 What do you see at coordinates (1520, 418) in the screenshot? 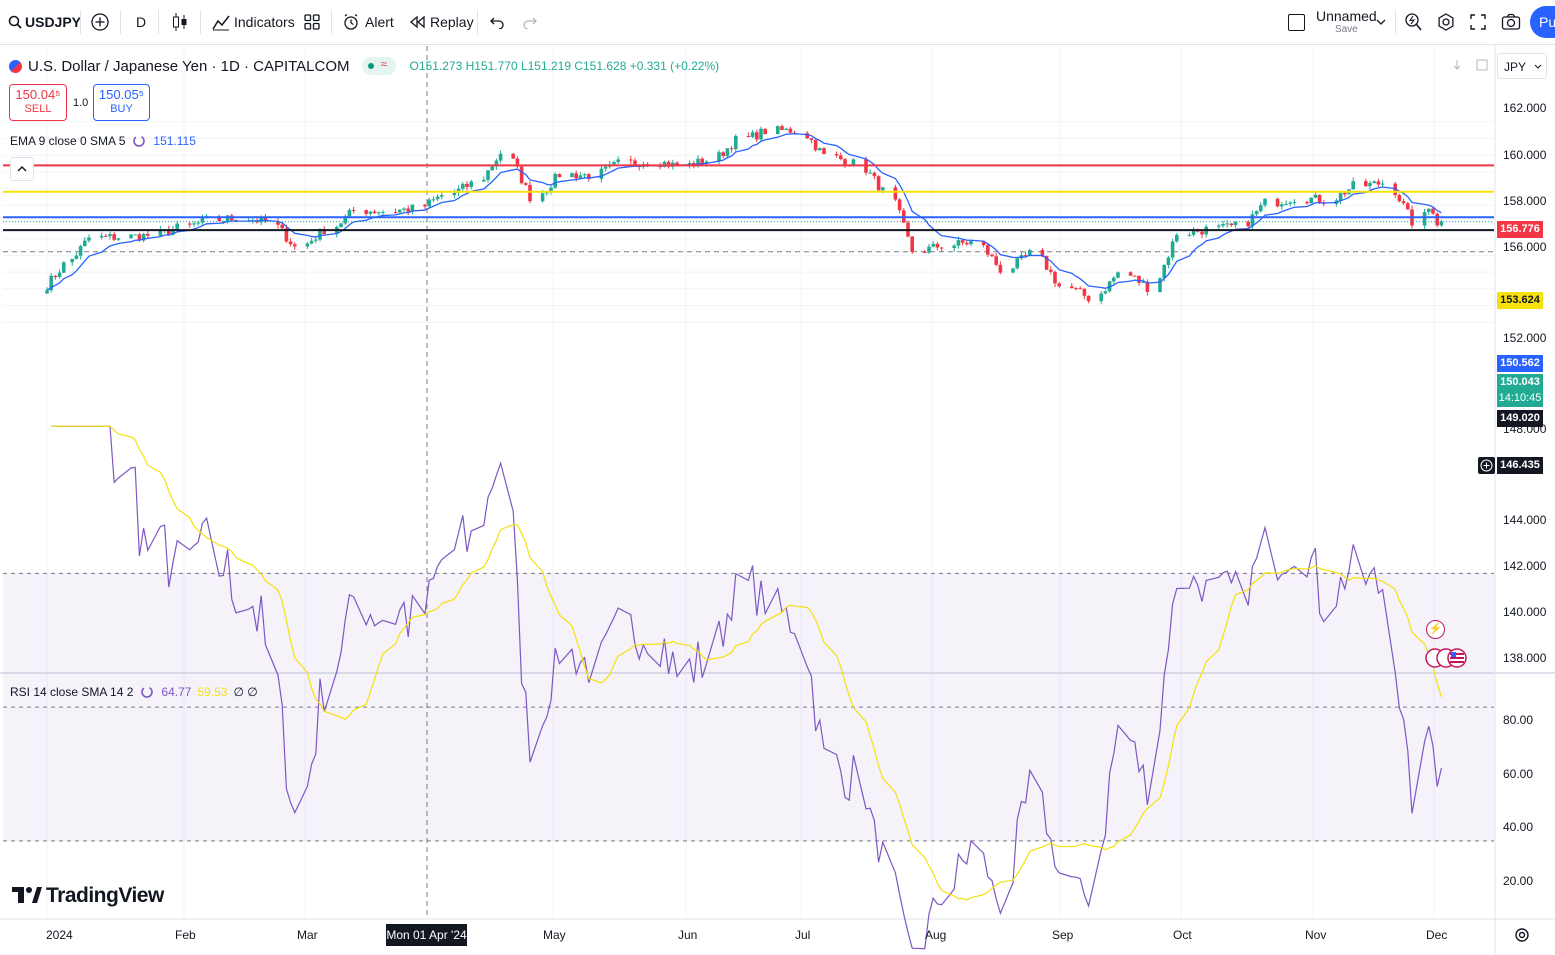
I see `price-label-black-line: 149.020` at bounding box center [1520, 418].